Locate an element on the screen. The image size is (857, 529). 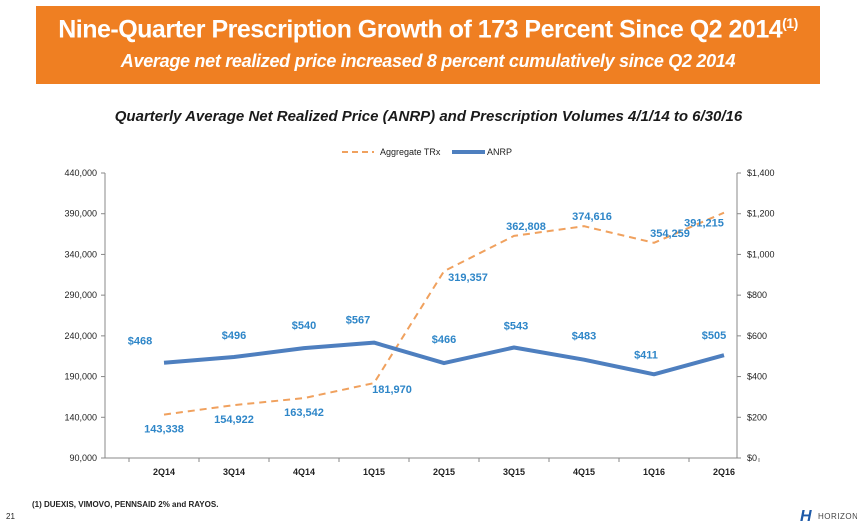
right-axis-tick-label: $600 is located at coordinates (757, 336).